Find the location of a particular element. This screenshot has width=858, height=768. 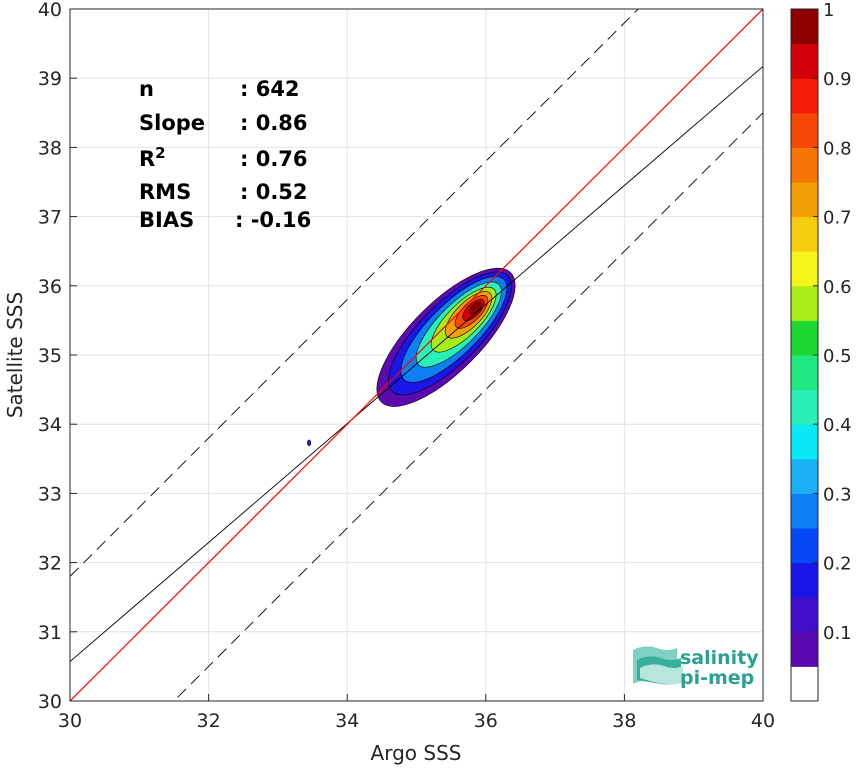

y-tick-label: 34 is located at coordinates (50, 425).